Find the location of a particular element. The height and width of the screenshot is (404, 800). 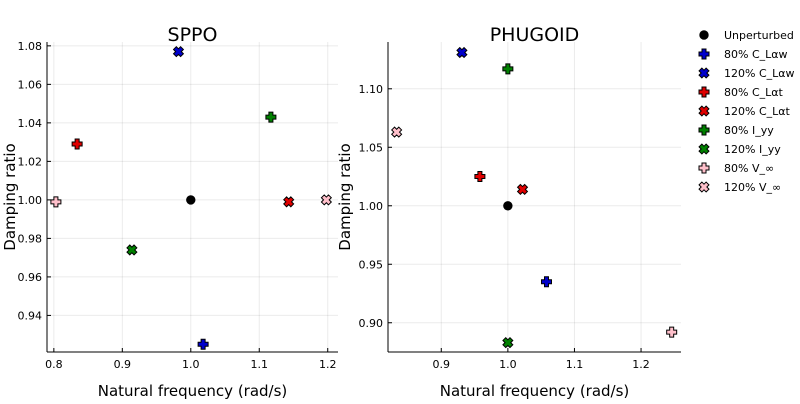

legend-item: 120% C_Lαw is located at coordinates (746, 73).